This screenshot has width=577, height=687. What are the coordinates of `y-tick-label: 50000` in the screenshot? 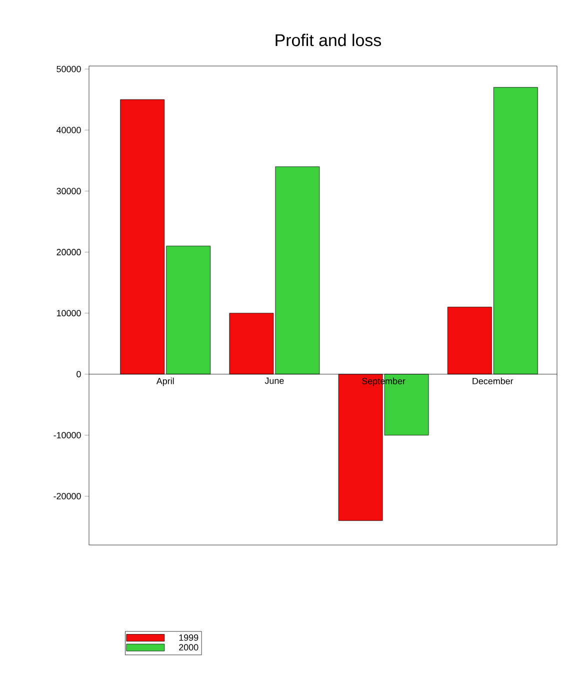 It's located at (68, 69).